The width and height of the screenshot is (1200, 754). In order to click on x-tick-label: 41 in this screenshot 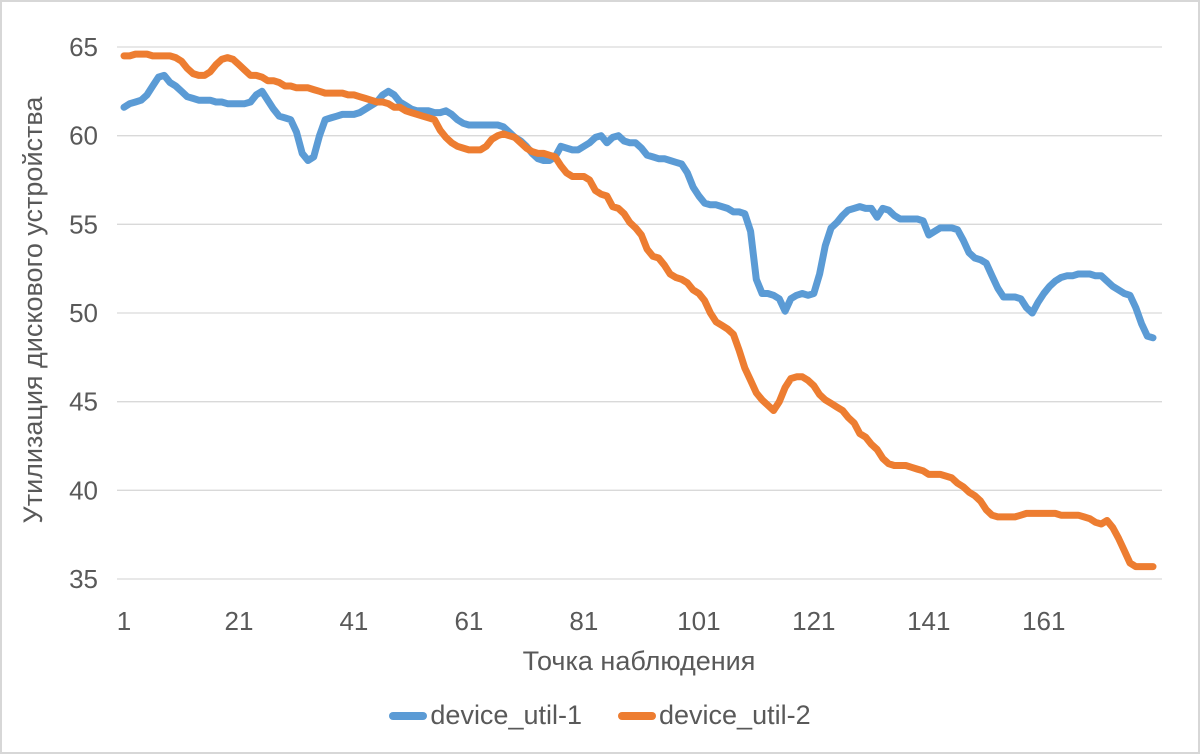, I will do `click(353, 621)`.